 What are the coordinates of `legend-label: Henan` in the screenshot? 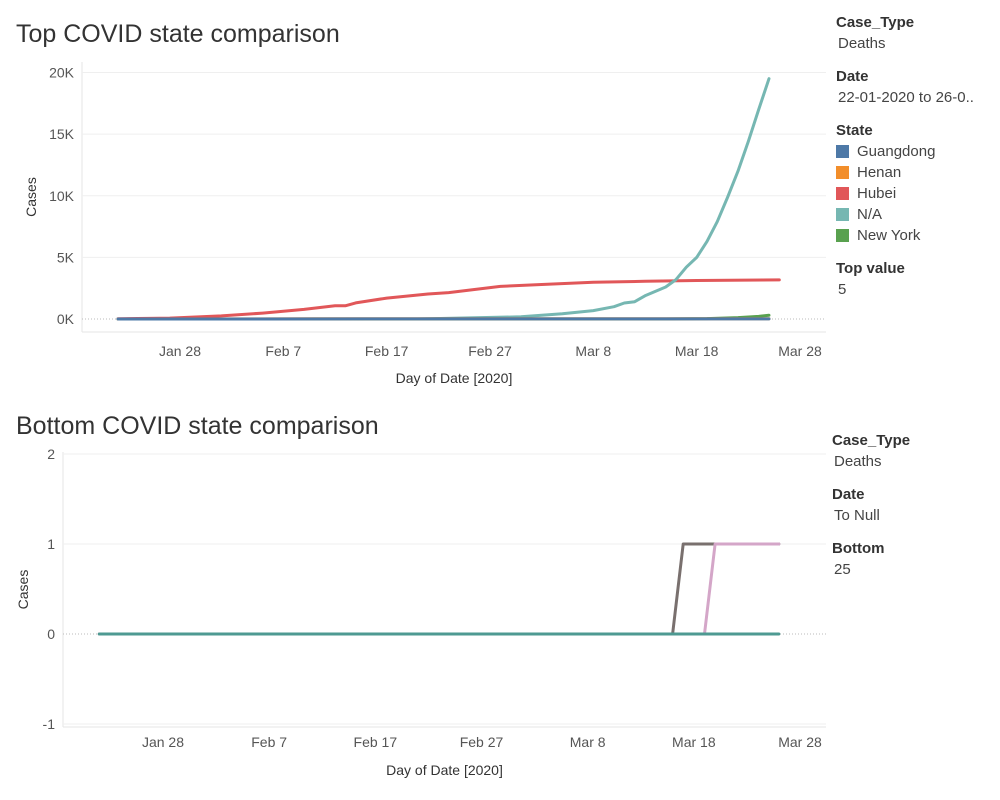 It's located at (879, 172).